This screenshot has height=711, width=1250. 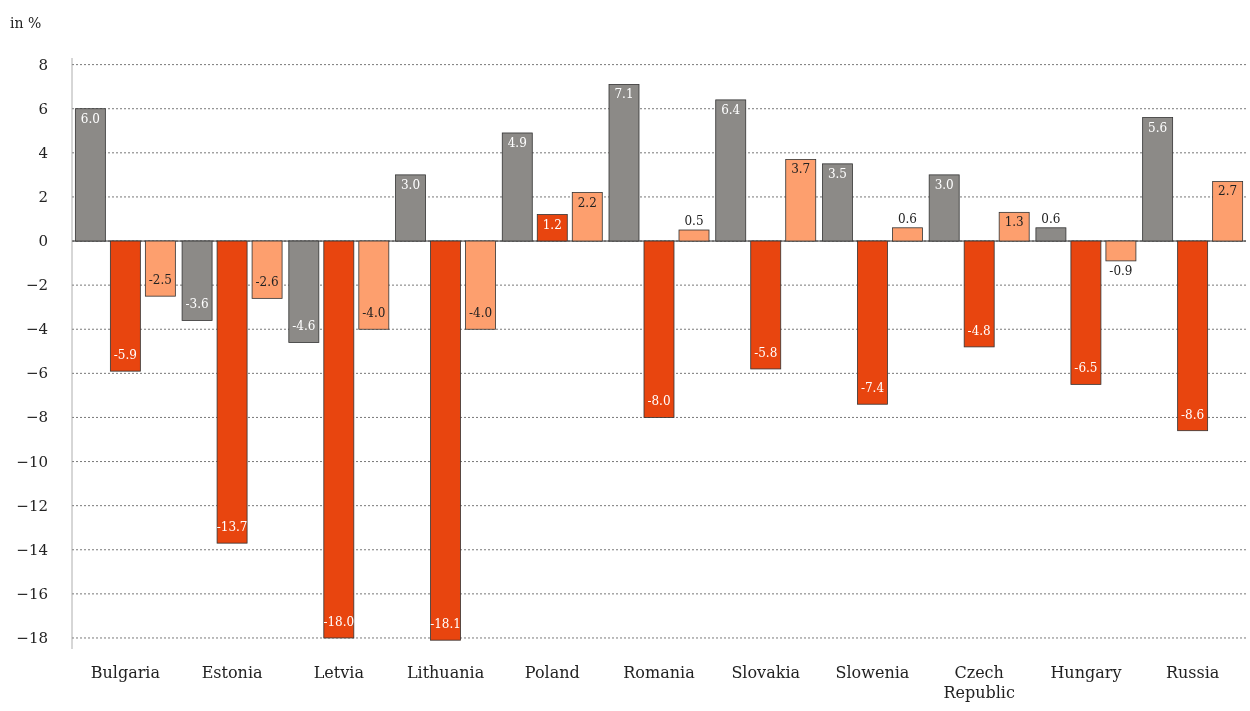 I want to click on x-tick-label: Slovakia, so click(x=766, y=672).